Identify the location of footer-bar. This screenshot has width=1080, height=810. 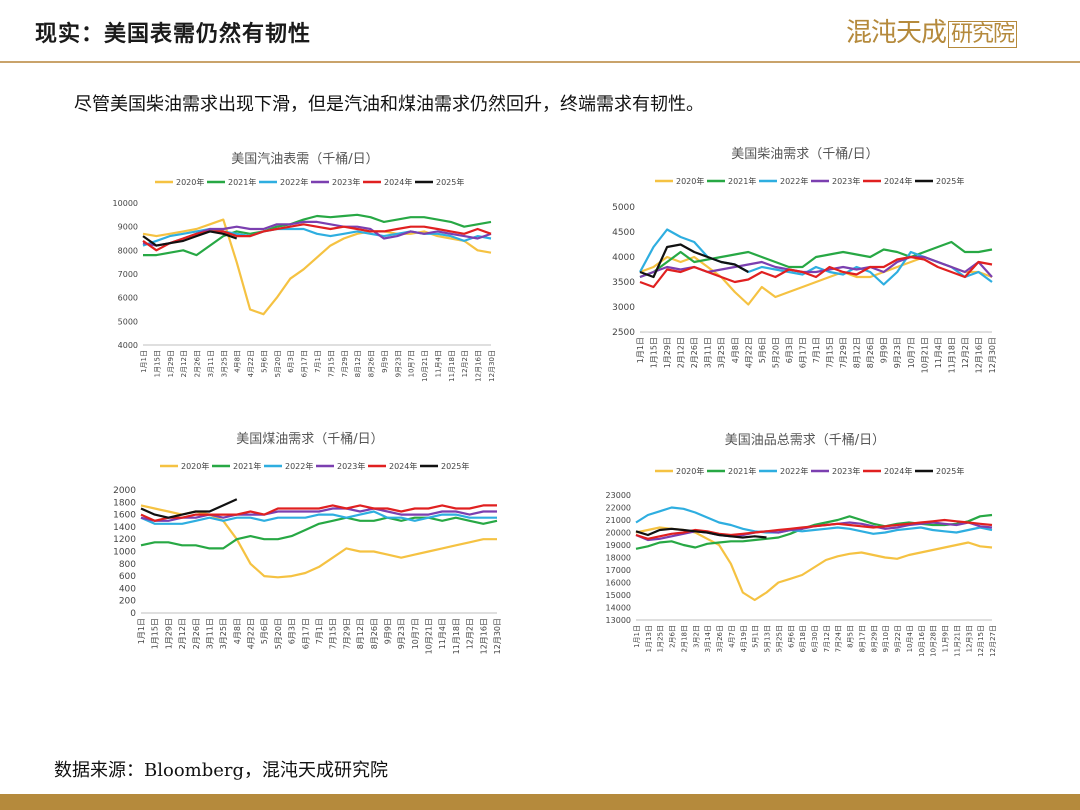
(540, 802).